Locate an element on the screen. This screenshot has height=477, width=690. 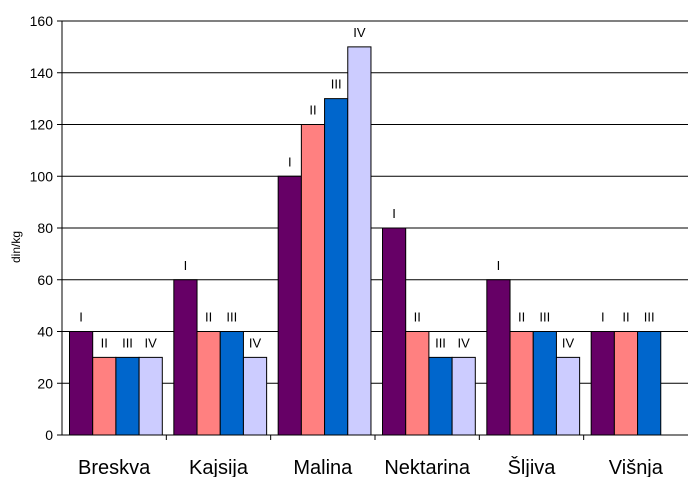
y-tick-label: 100 is located at coordinates (42, 176).